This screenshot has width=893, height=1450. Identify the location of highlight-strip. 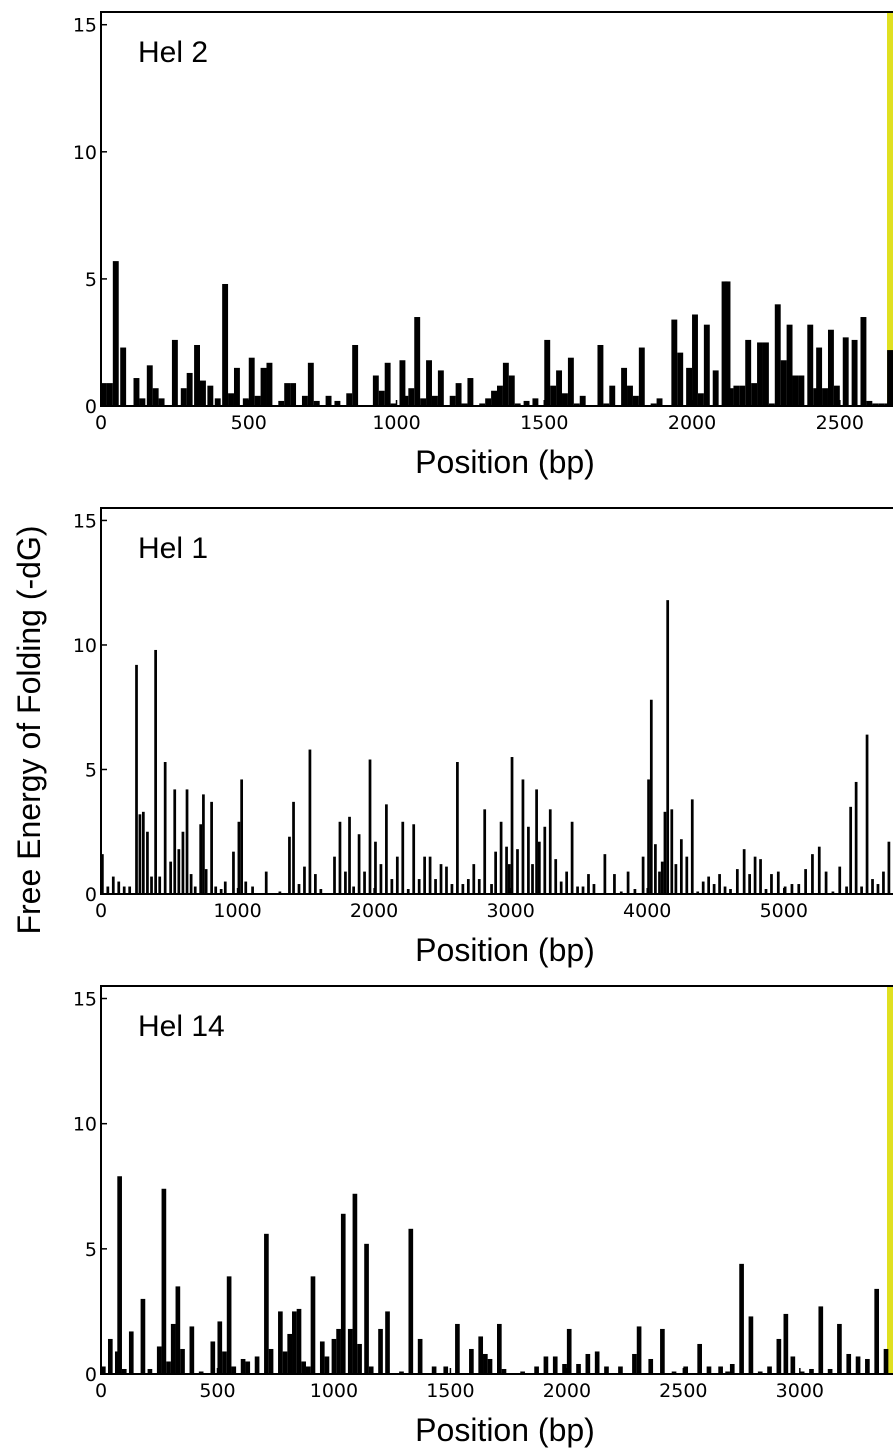
(890, 209).